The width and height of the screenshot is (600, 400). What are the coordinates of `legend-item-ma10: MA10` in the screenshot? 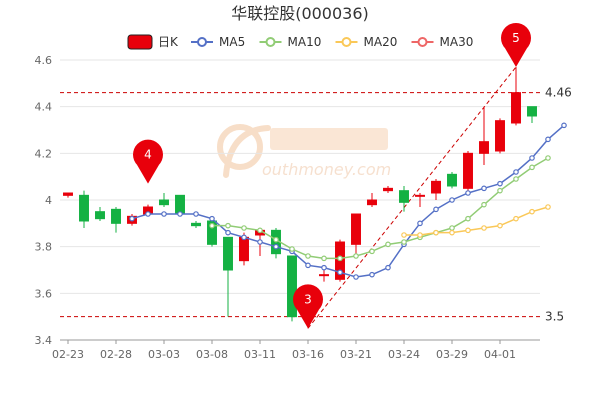 It's located at (290, 42).